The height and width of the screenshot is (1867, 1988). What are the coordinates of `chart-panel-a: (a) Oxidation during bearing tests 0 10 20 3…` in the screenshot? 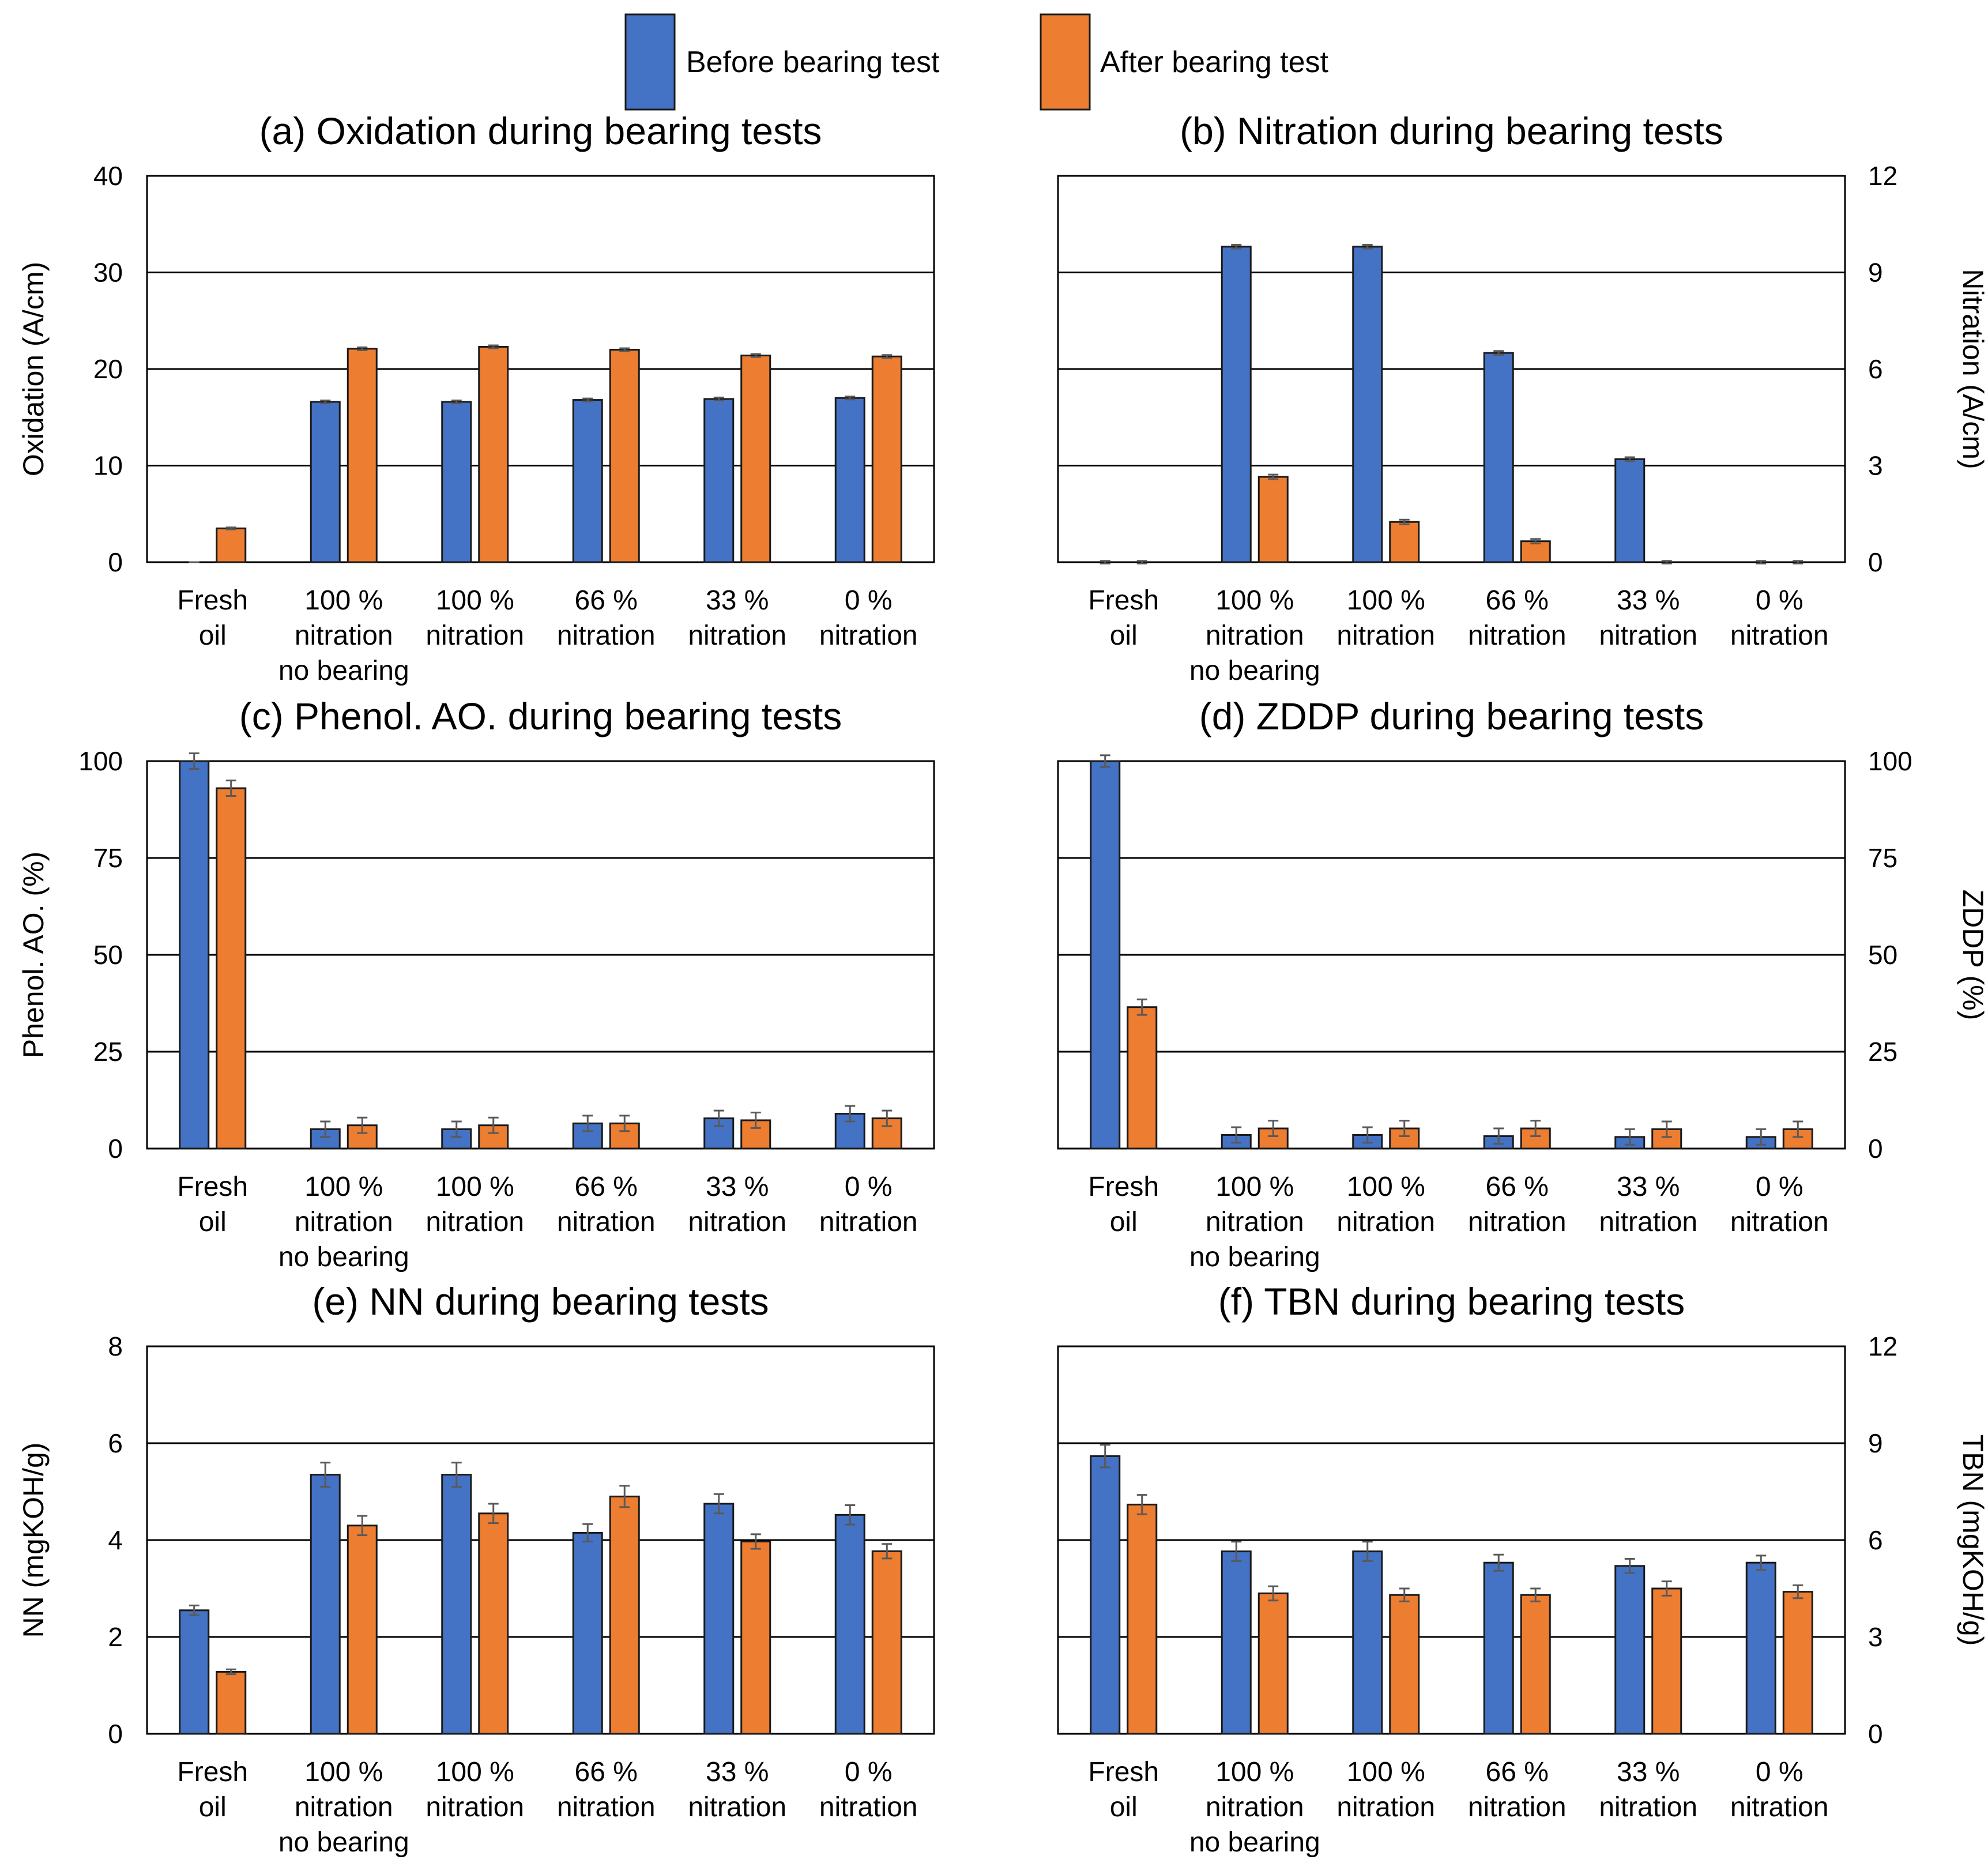 It's located at (476, 398).